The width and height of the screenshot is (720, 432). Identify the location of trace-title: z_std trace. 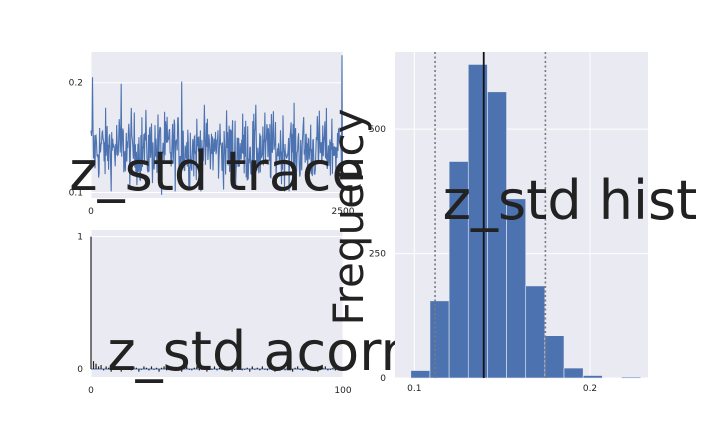
(216, 171).